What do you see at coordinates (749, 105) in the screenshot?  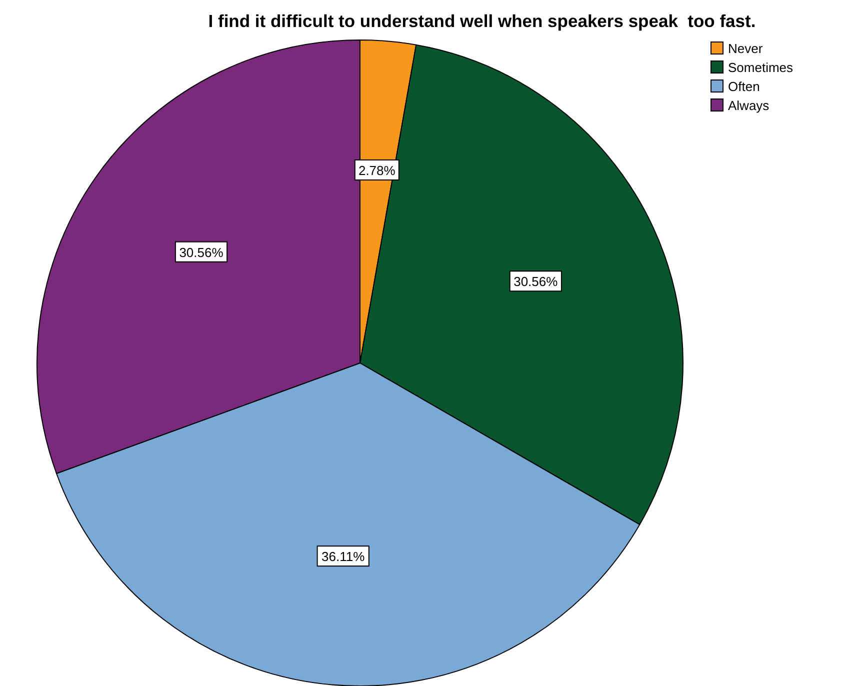 I see `legend-label: Always` at bounding box center [749, 105].